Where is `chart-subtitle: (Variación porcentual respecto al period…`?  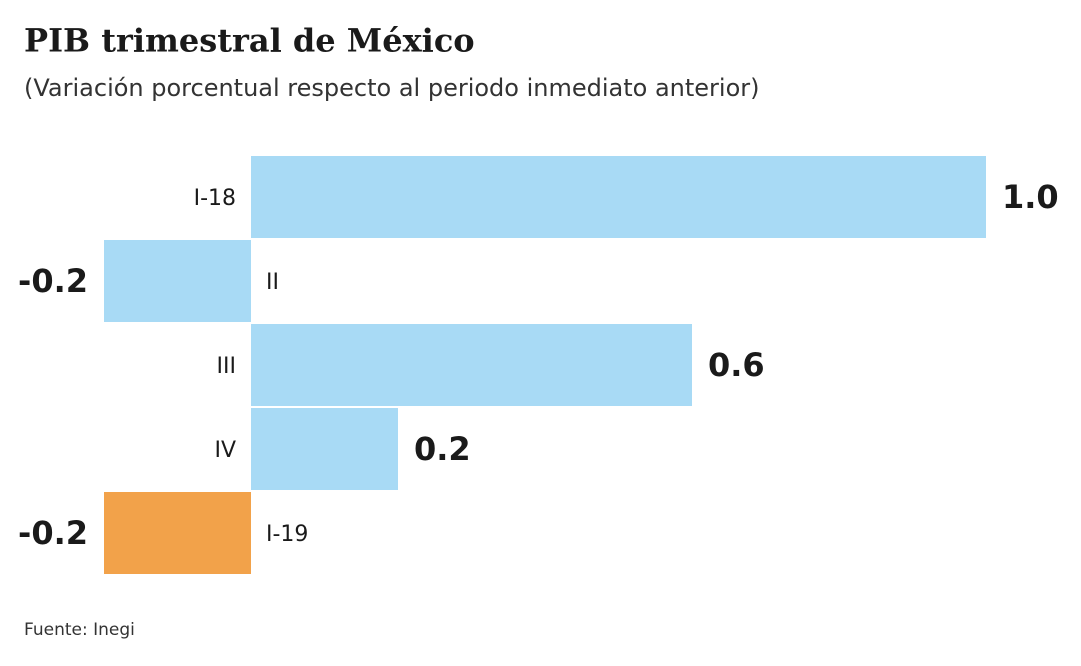 chart-subtitle: (Variación porcentual respecto al period… is located at coordinates (392, 88).